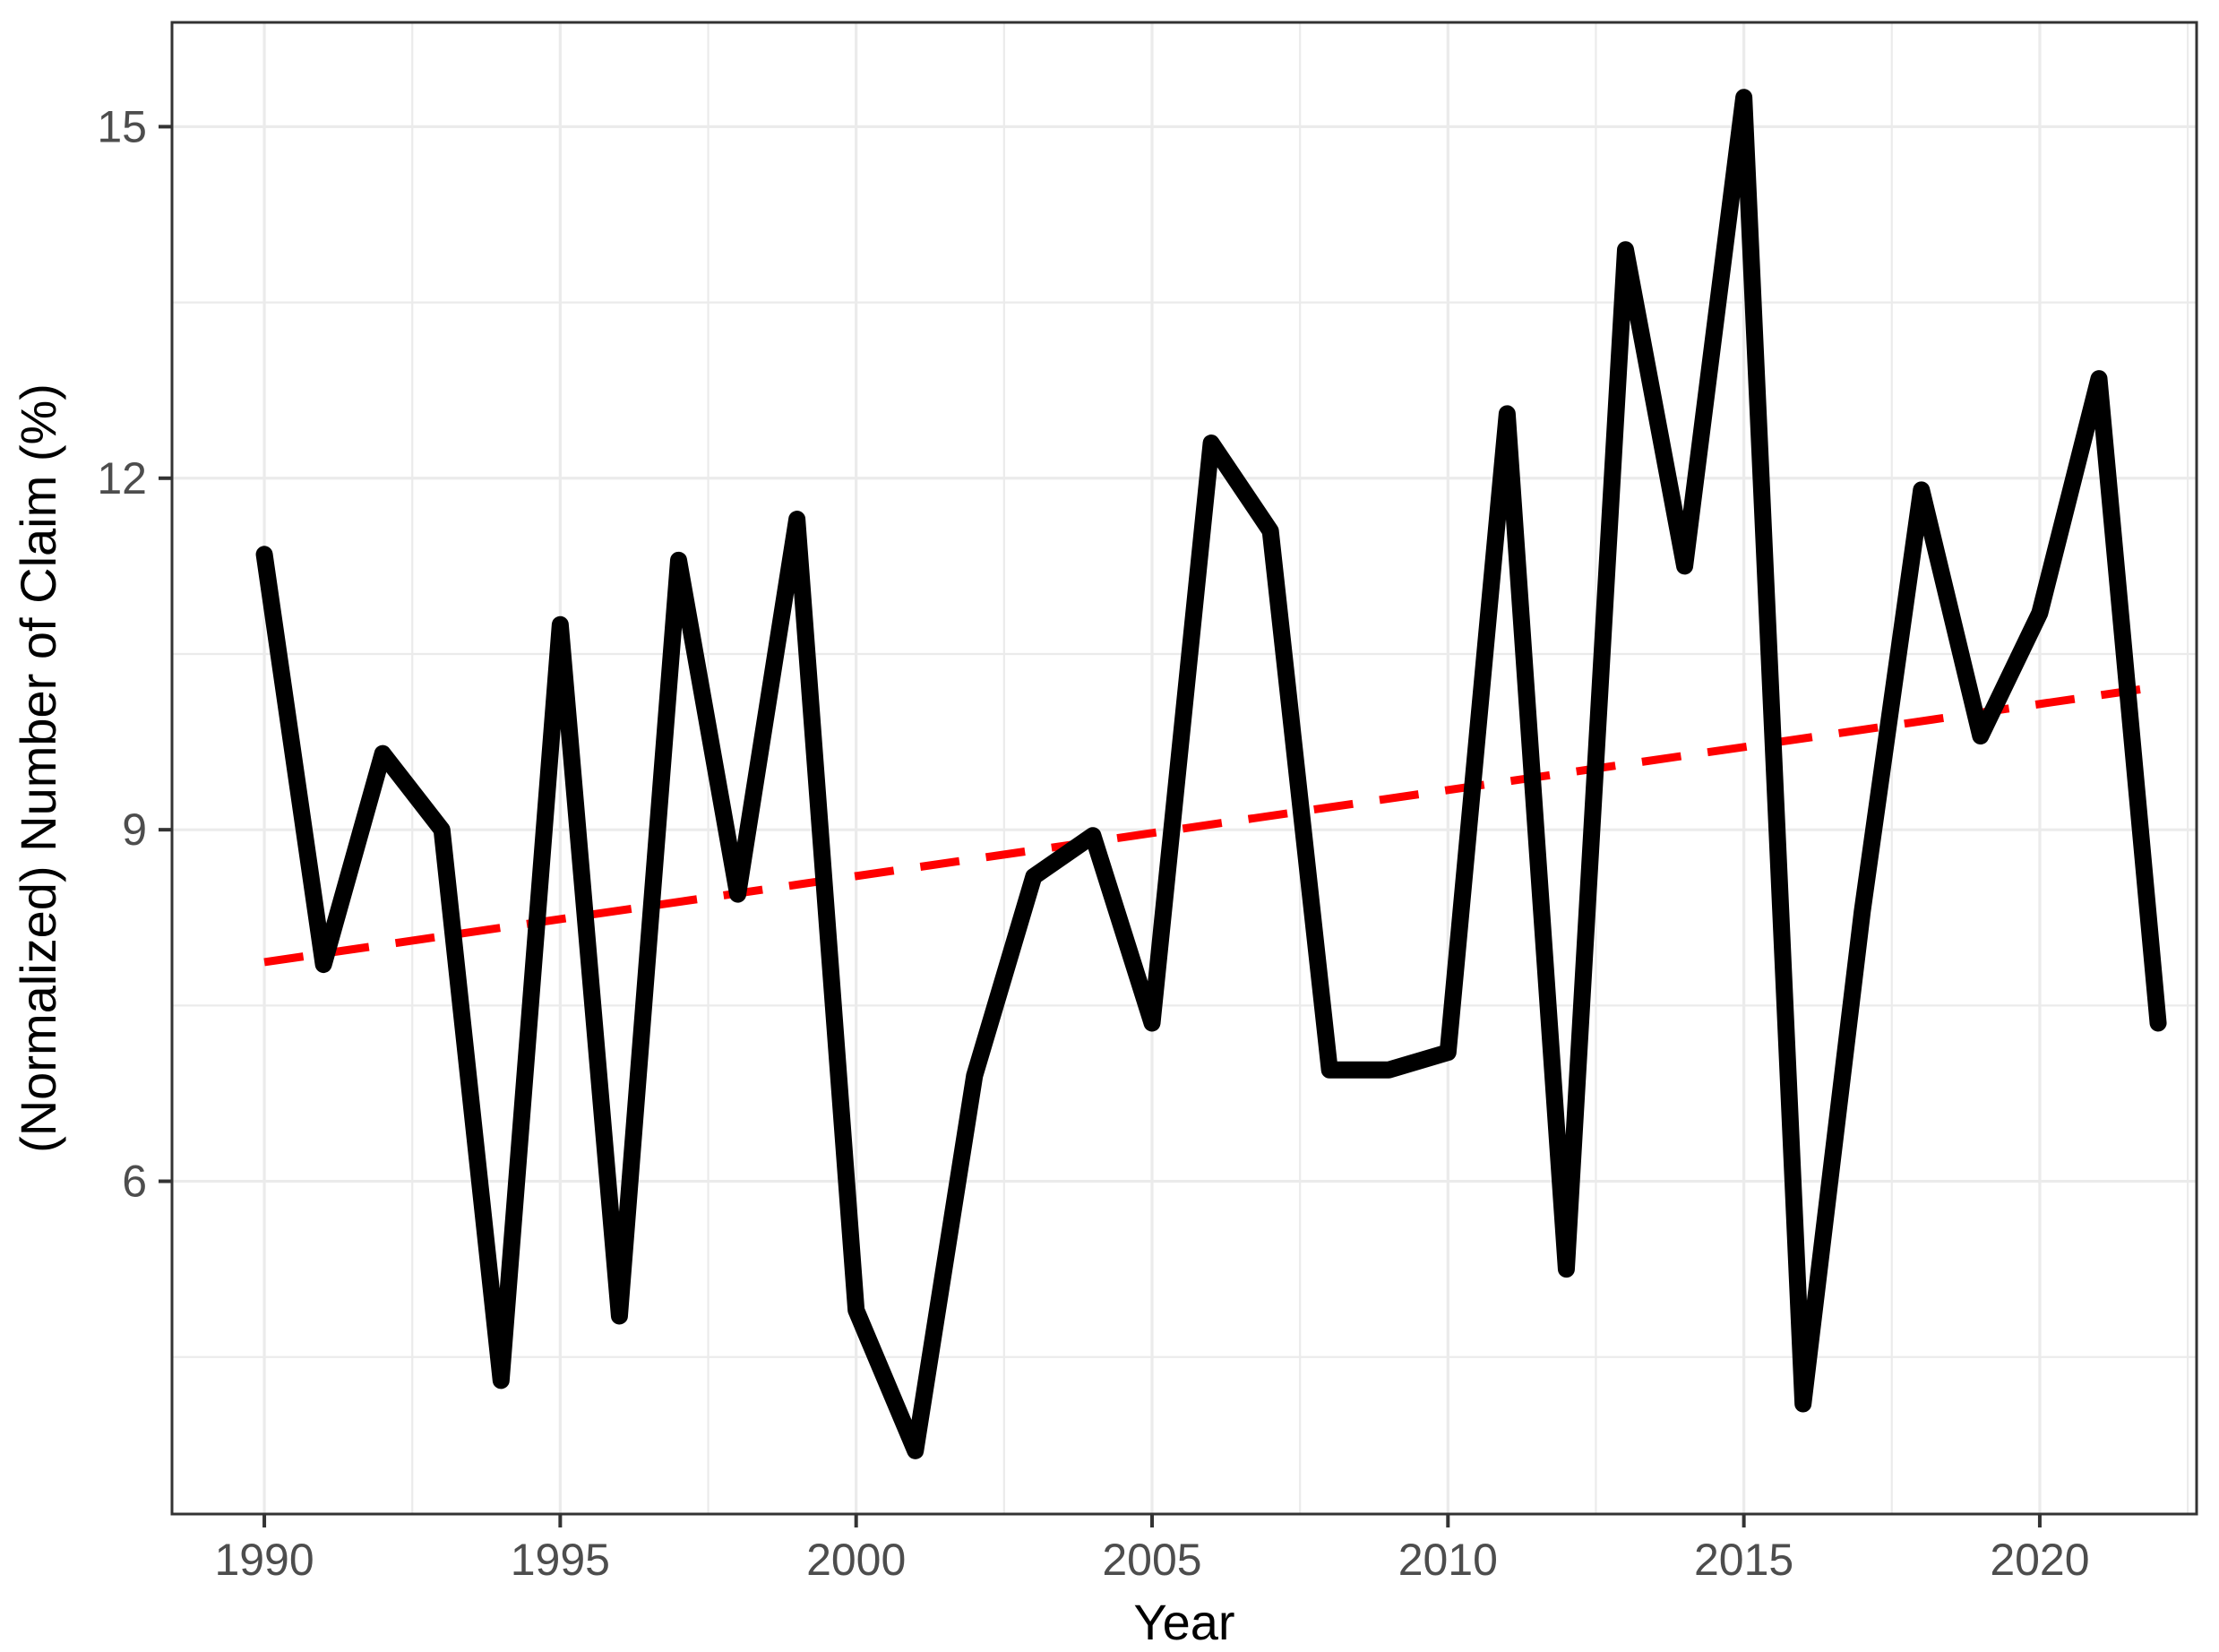 This screenshot has width=2219, height=1652. What do you see at coordinates (1448, 1560) in the screenshot?
I see `x-tick-label: 2010` at bounding box center [1448, 1560].